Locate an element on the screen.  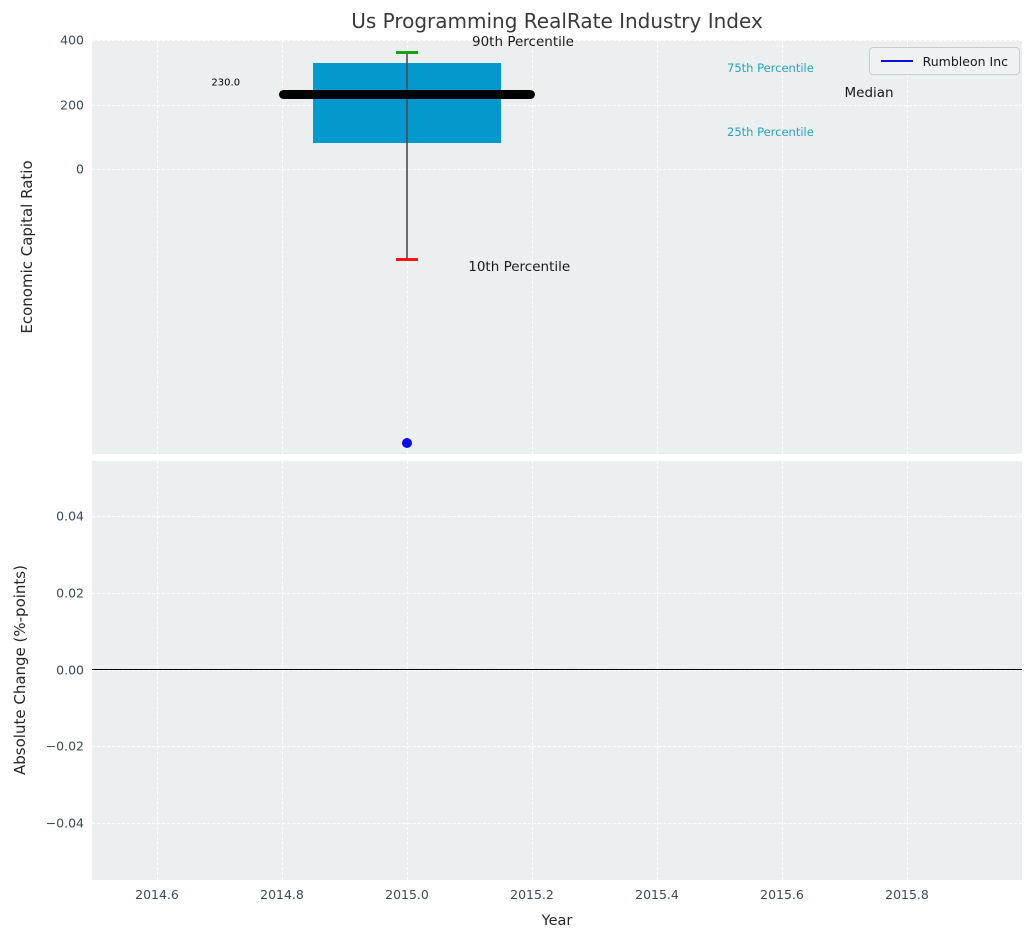
company-point is located at coordinates (407, 443).